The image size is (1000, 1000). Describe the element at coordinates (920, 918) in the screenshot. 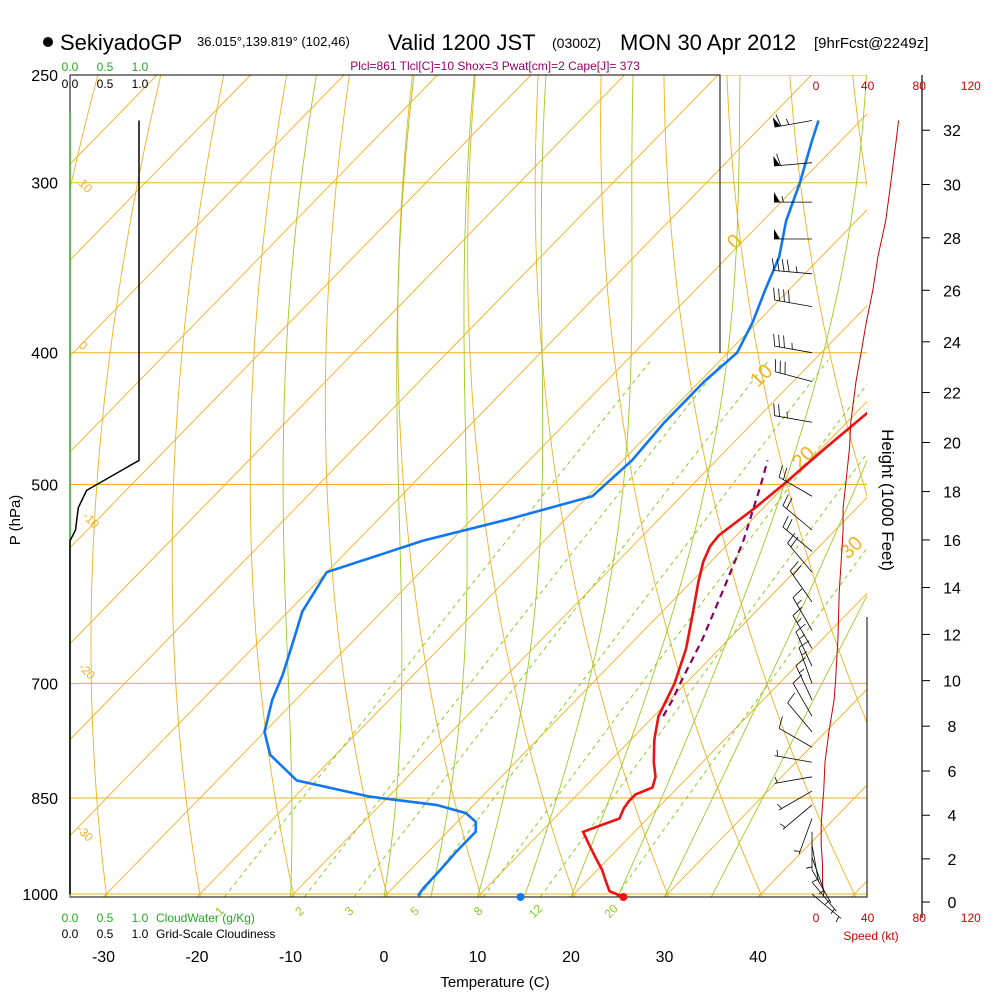

I see `wind-speed-tick-bottom: 80` at that location.